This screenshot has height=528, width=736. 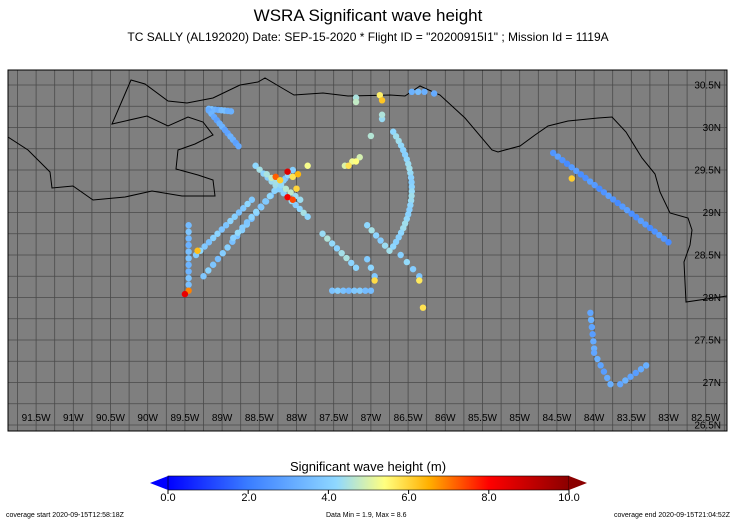 I want to click on latitude-label: 29N, so click(x=712, y=213).